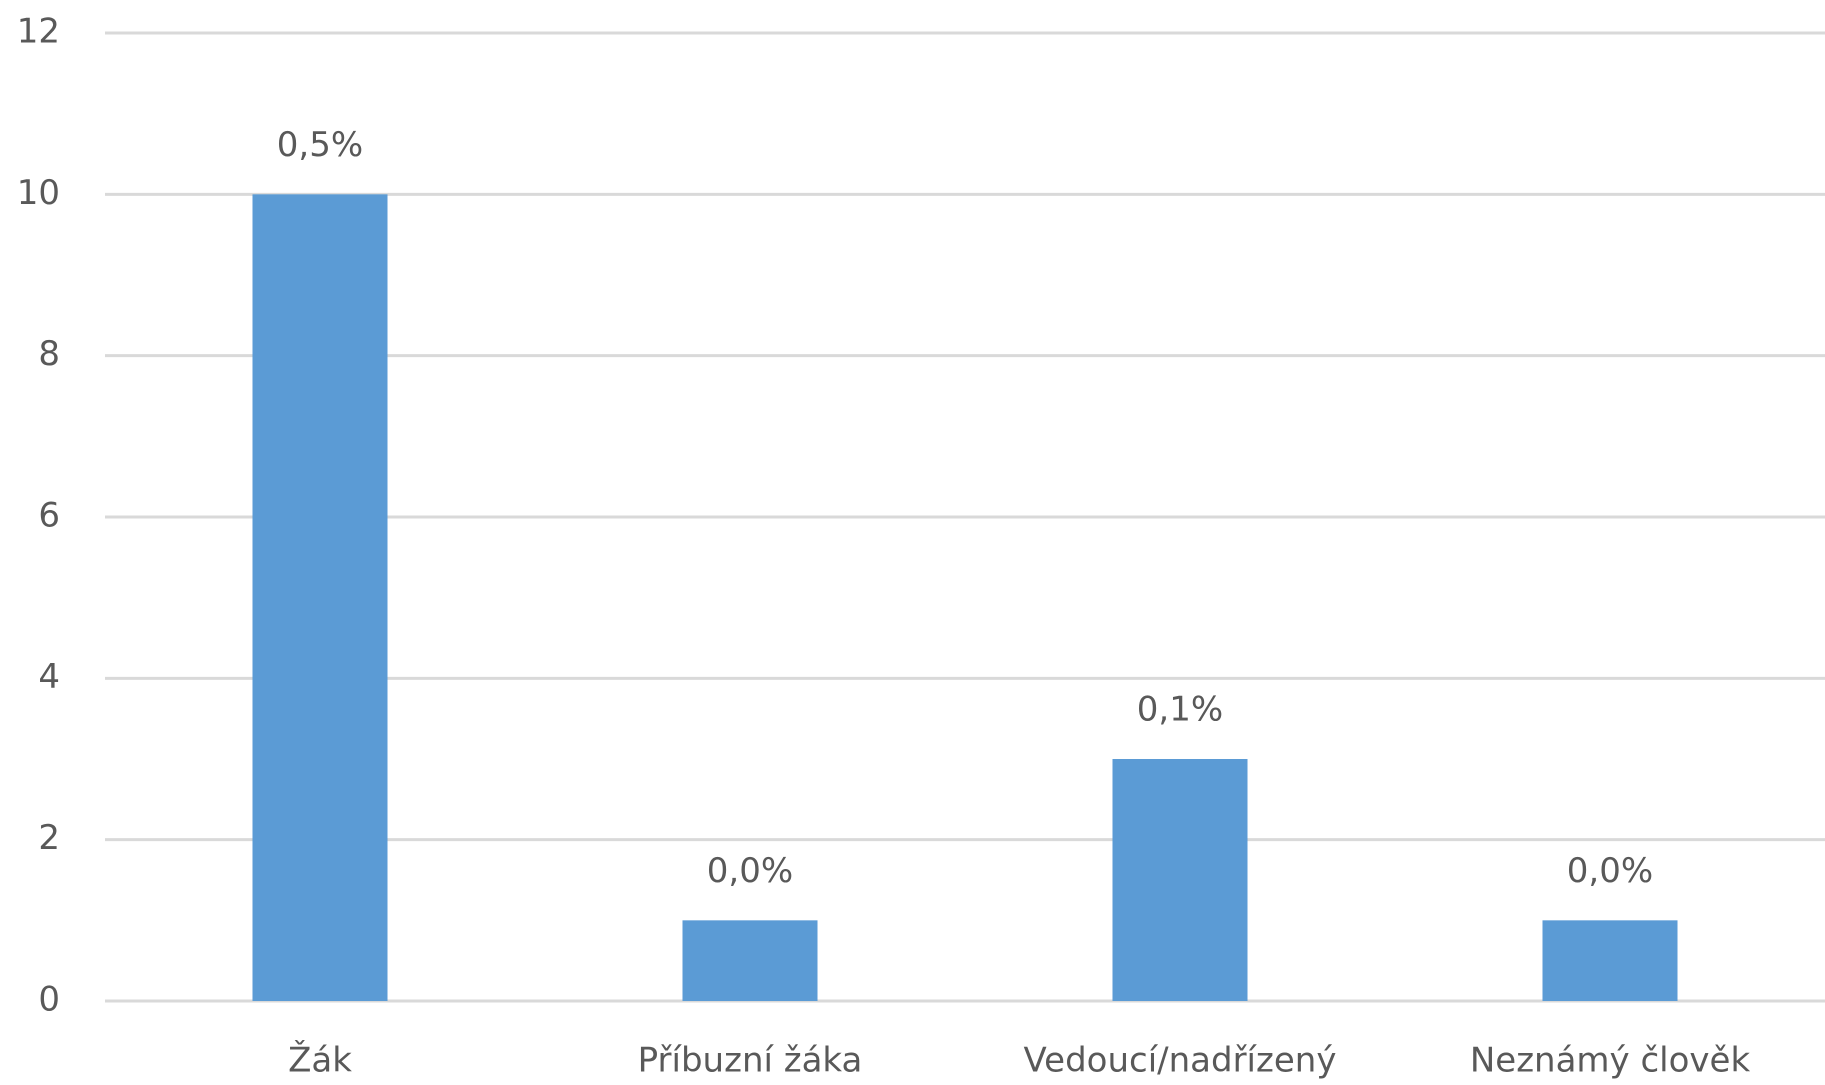 The width and height of the screenshot is (1825, 1085). What do you see at coordinates (750, 1061) in the screenshot?
I see `x-tick-label: Příbuzní žáka` at bounding box center [750, 1061].